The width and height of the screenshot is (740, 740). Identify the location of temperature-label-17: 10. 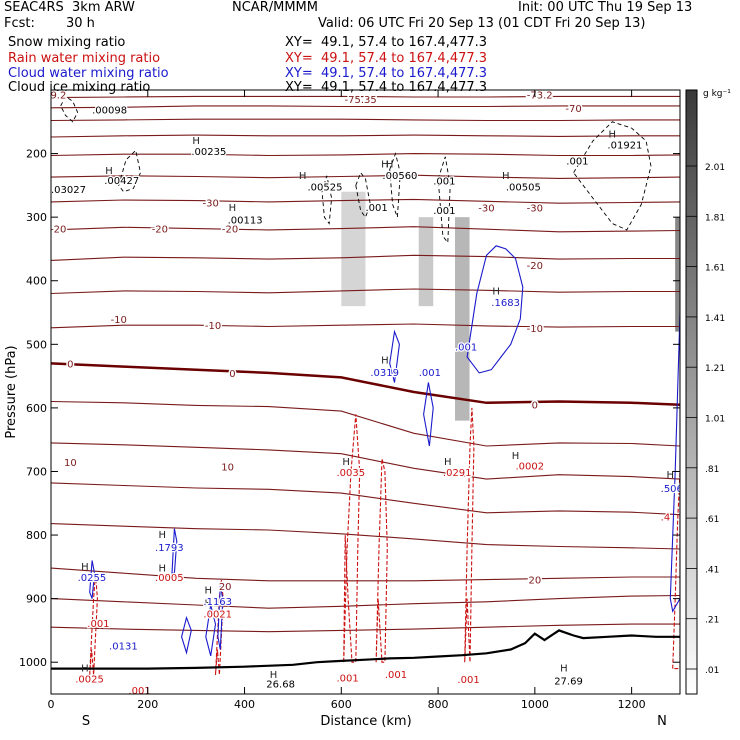
(70, 463).